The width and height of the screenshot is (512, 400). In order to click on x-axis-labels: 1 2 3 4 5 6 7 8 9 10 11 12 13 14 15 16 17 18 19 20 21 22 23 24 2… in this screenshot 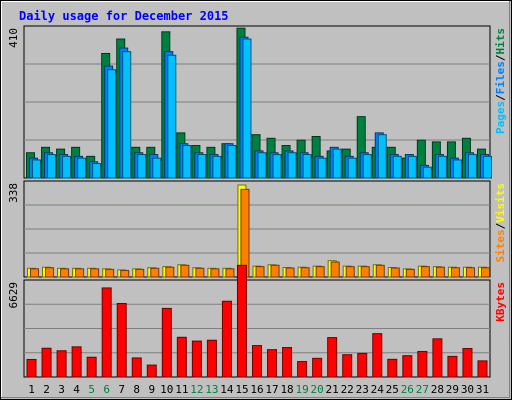, I will do `click(258, 389)`.